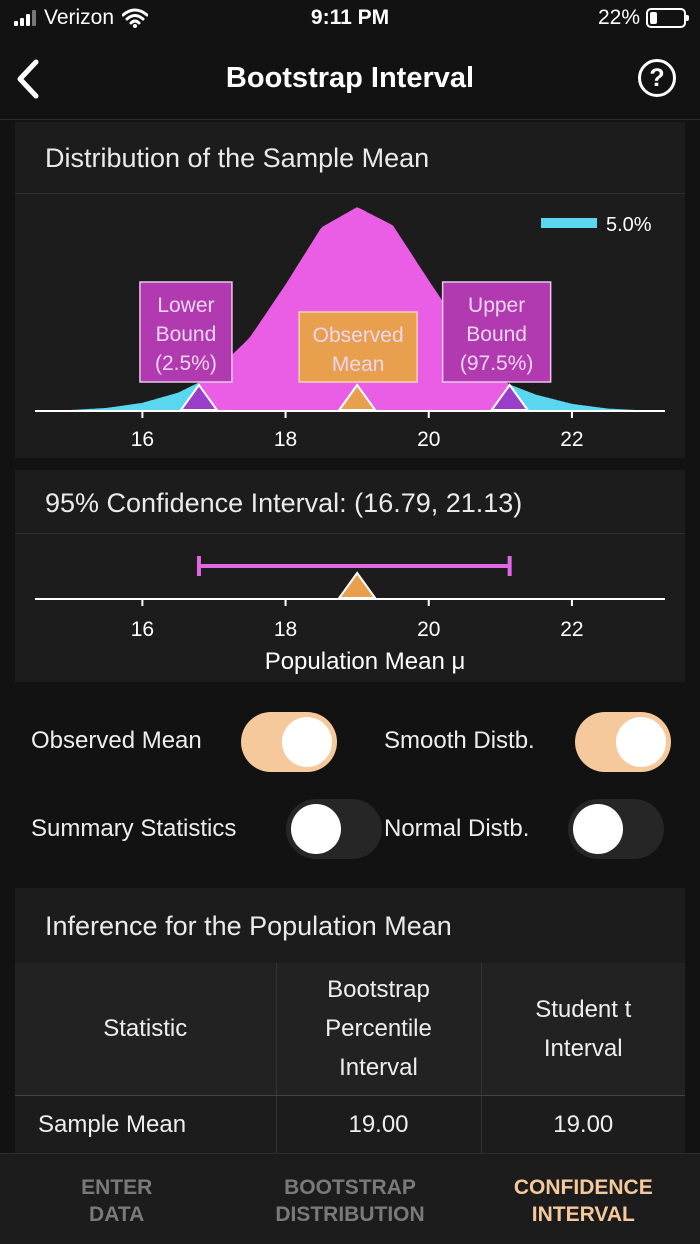  I want to click on chevron-left-icon, so click(30, 79).